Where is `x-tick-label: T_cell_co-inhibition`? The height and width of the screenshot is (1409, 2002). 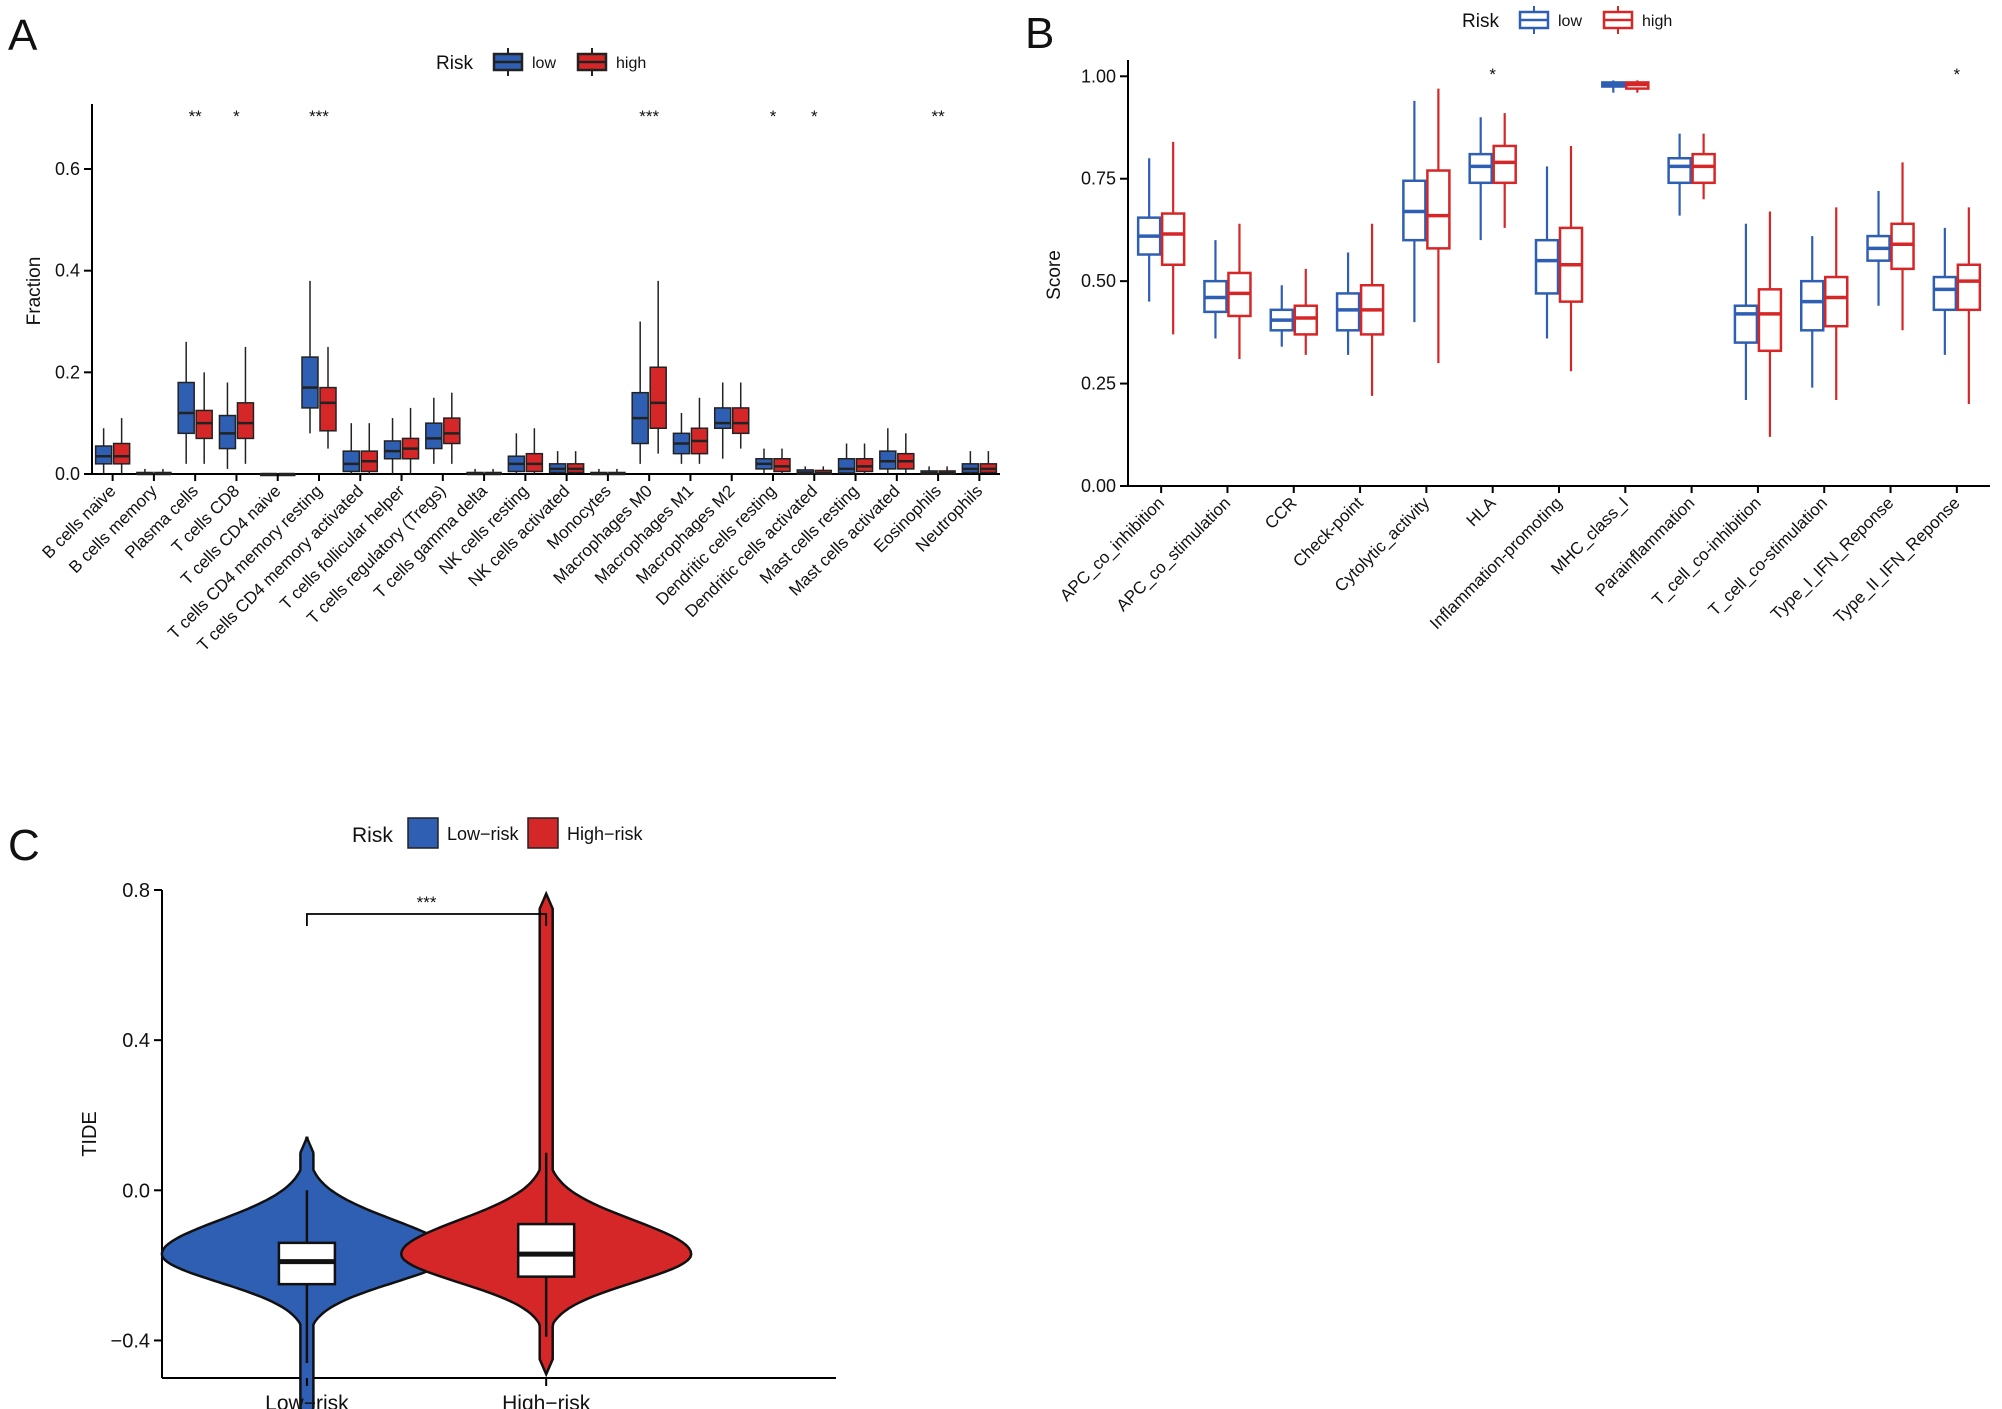 x-tick-label: T_cell_co-inhibition is located at coordinates (1706, 551).